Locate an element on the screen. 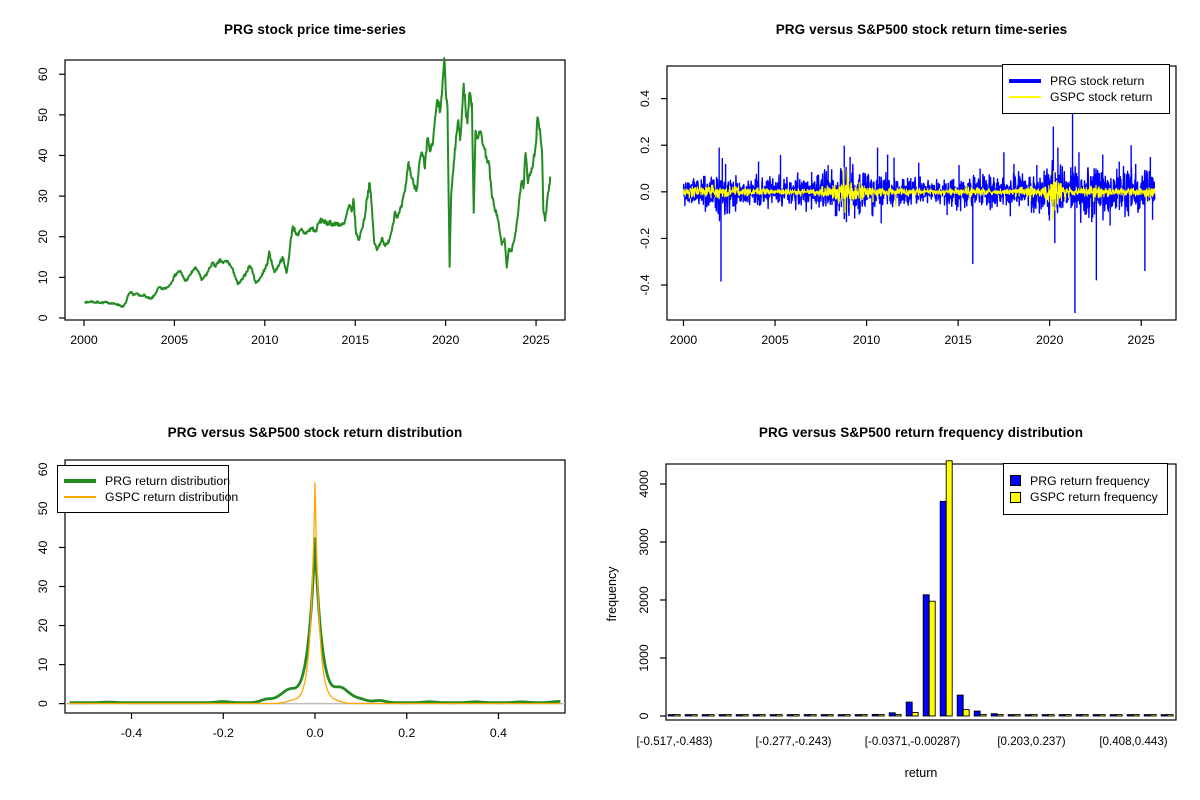 This screenshot has width=1200, height=800. price-plot-title: PRG stock price time-series is located at coordinates (315, 29).